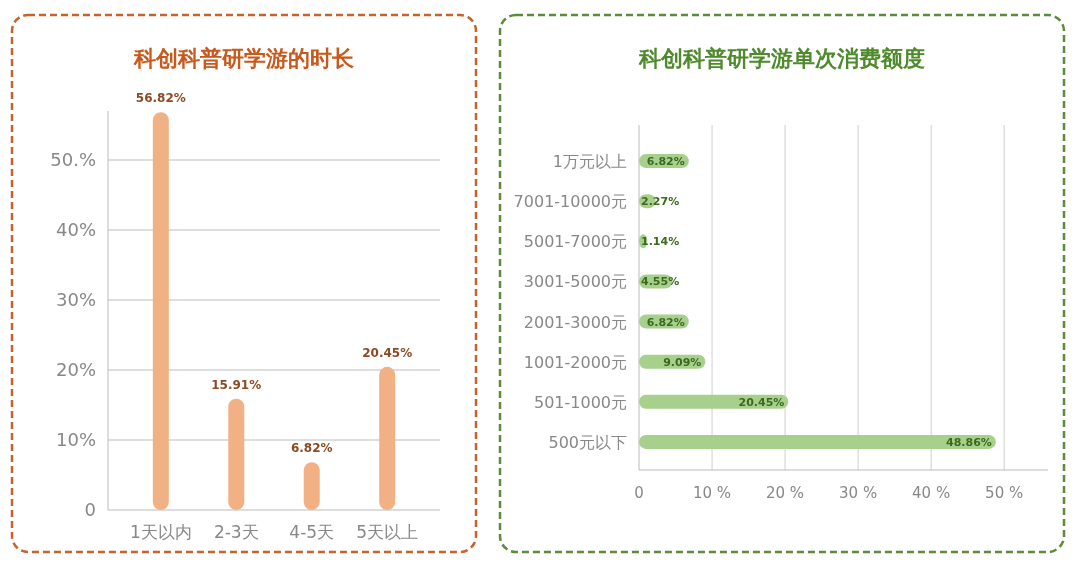  Describe the element at coordinates (575, 362) in the screenshot. I see `y-tick-label: 1001-2000元` at that location.